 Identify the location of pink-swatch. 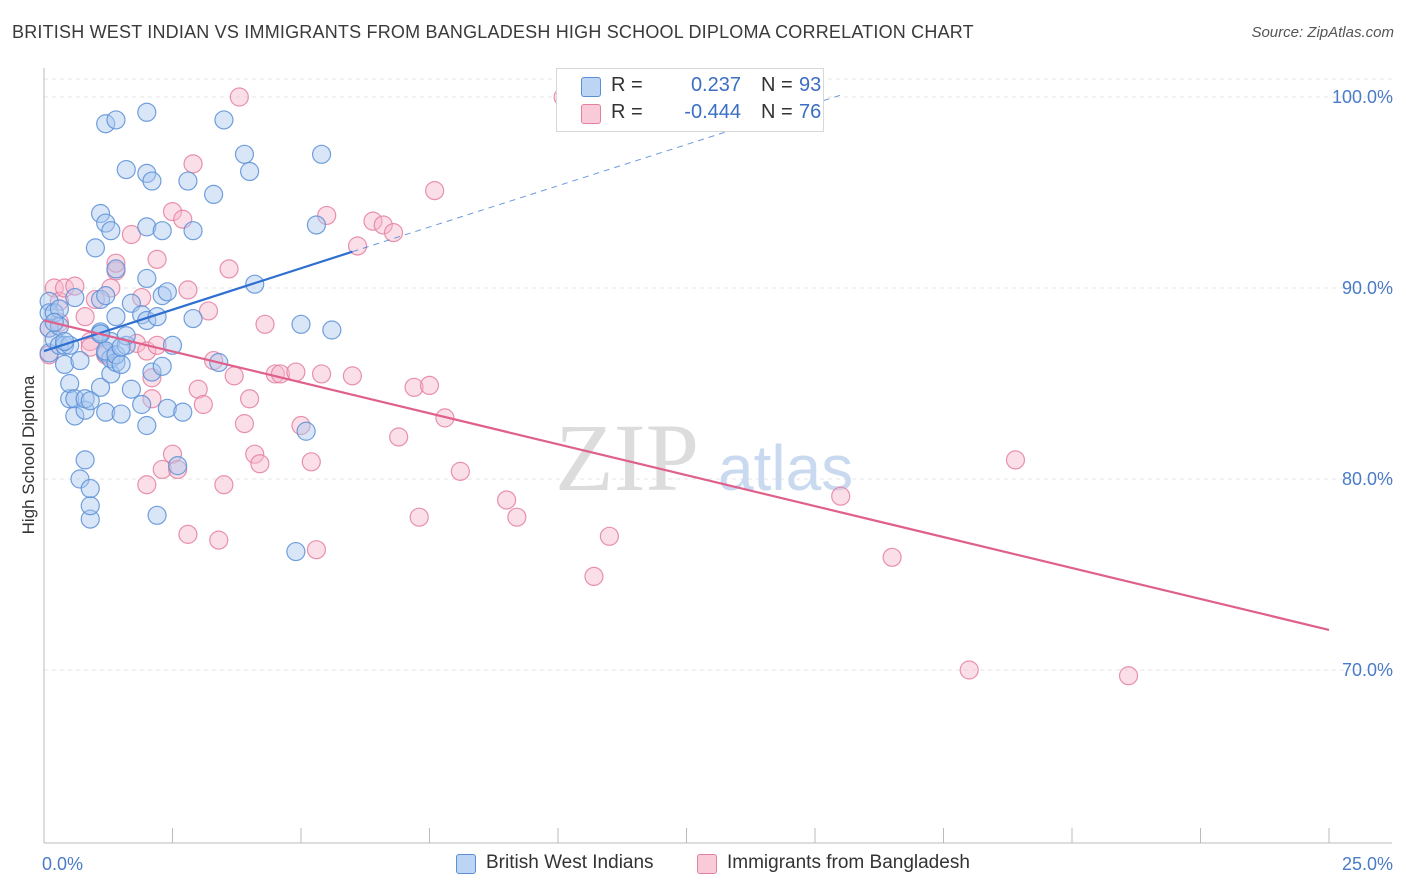
(707, 864).